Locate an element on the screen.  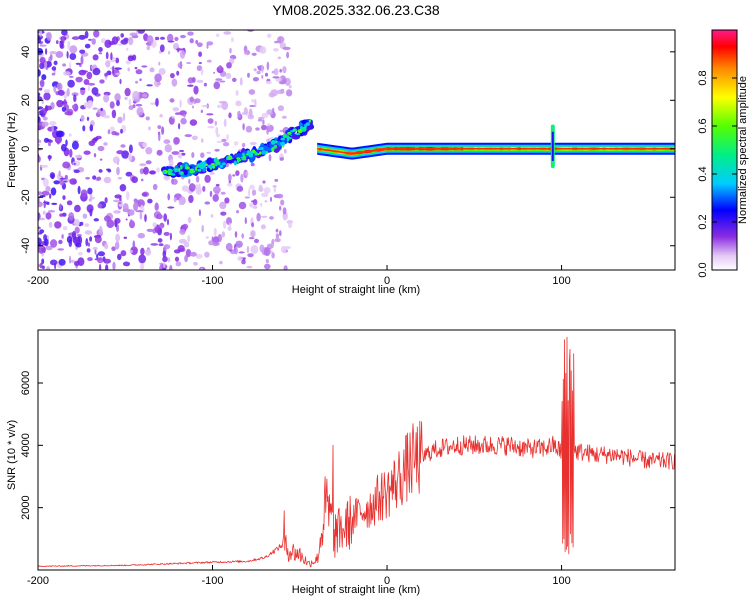
colorbar-tick-label: 0.0 is located at coordinates (703, 269).